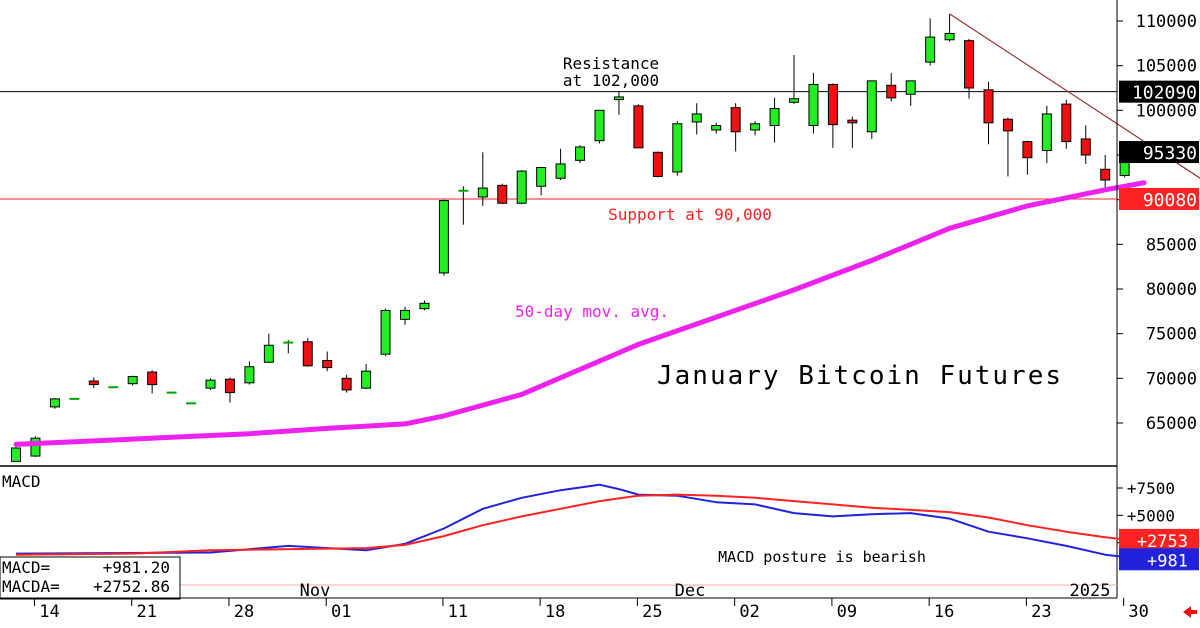  Describe the element at coordinates (1090, 591) in the screenshot. I see `month-label: 2025` at that location.